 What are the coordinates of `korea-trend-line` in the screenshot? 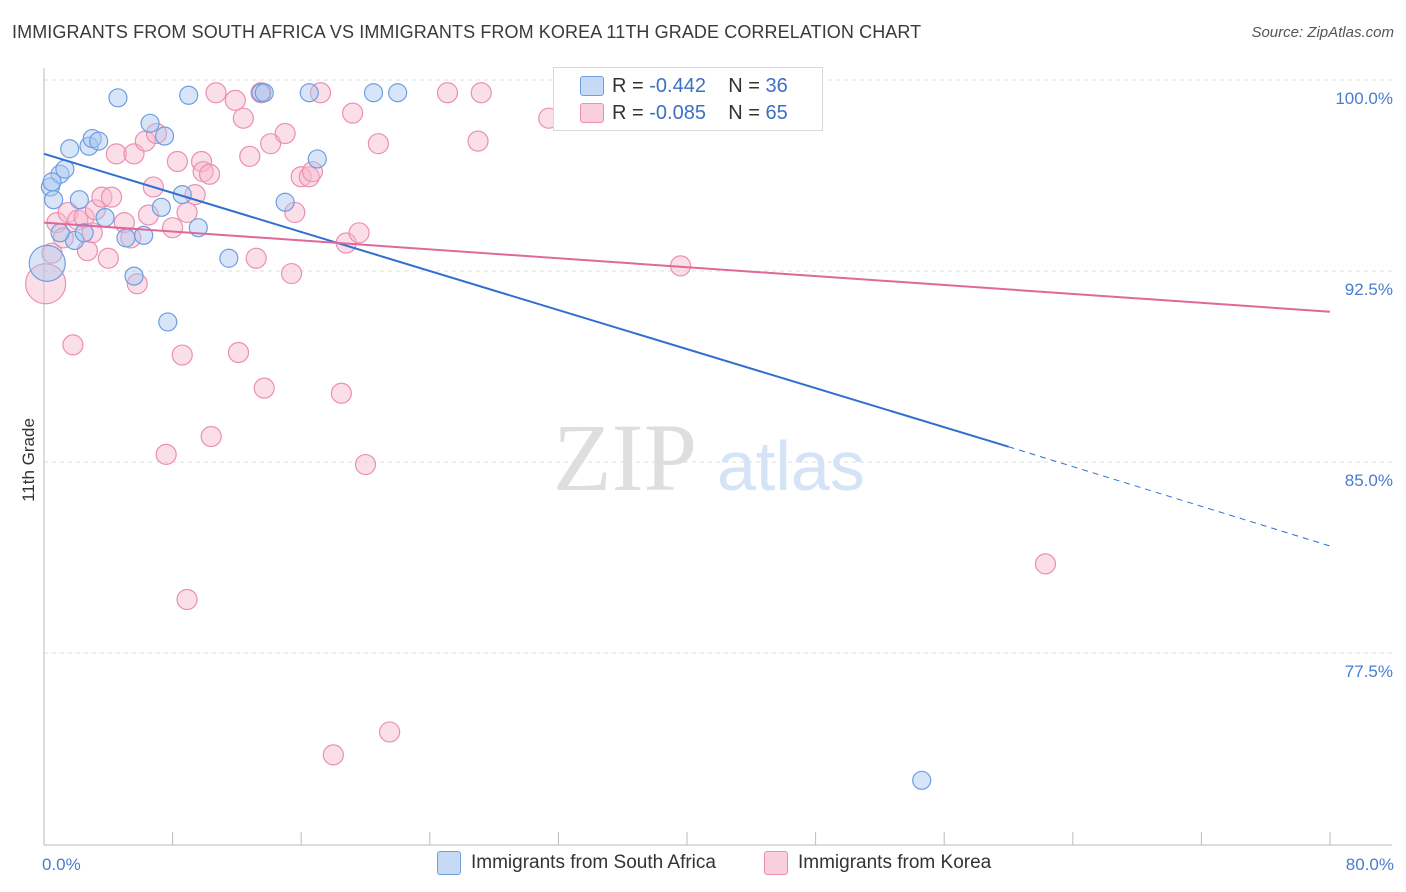 It's located at (687, 267).